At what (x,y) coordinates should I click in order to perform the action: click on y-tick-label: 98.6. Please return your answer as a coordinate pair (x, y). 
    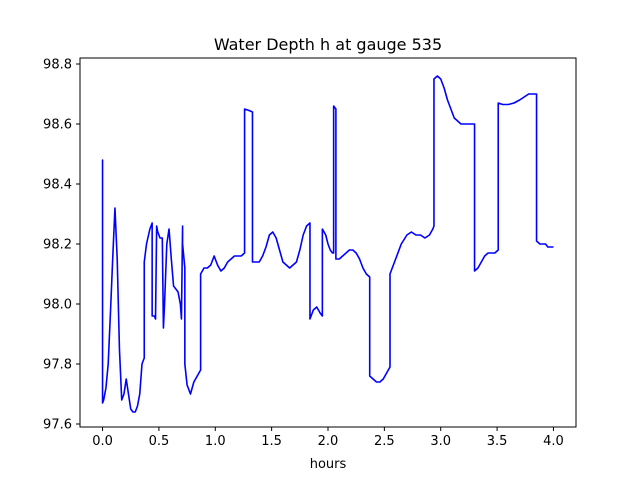
    Looking at the image, I should click on (57, 125).